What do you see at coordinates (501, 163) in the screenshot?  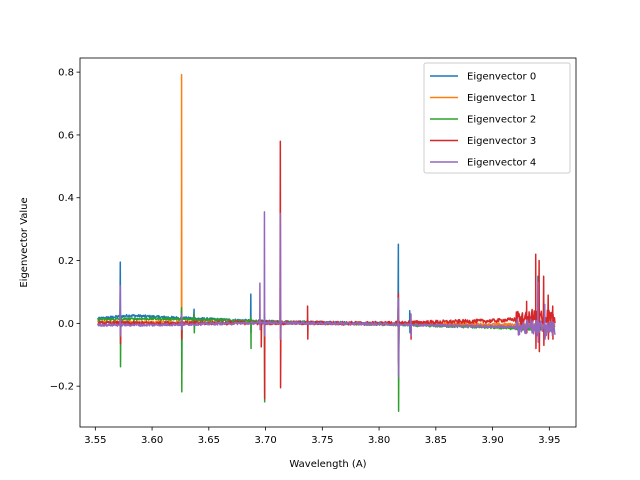 I see `legend-entry: Eigenvector 4` at bounding box center [501, 163].